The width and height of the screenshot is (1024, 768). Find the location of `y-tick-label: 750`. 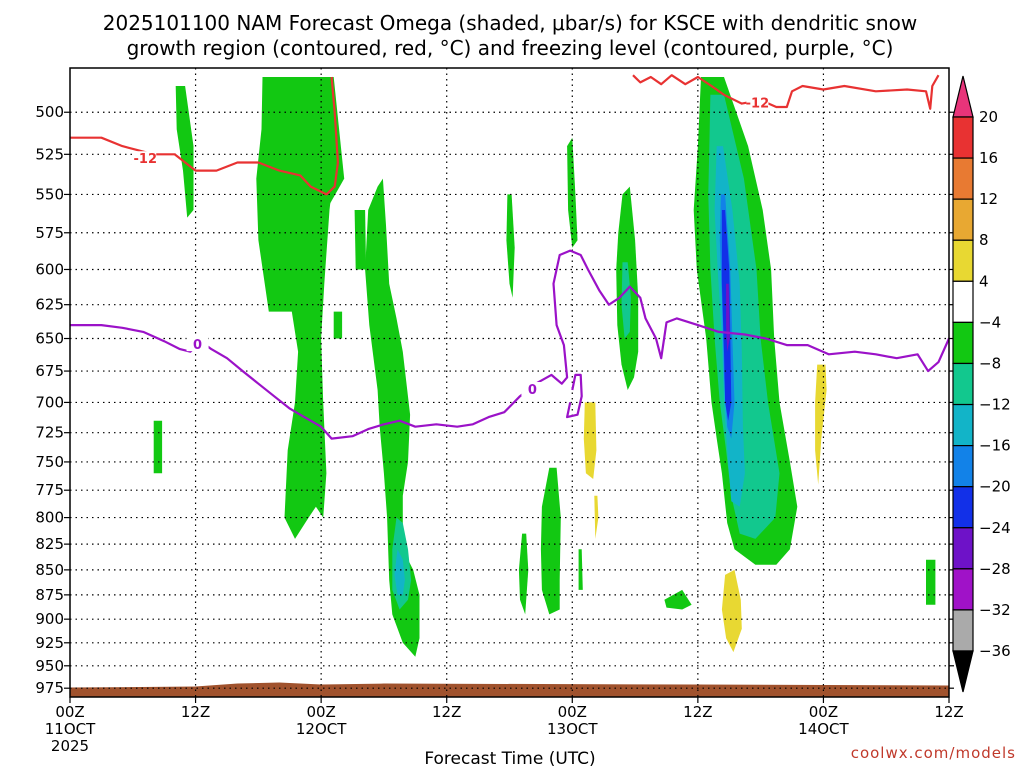

y-tick-label: 750 is located at coordinates (49, 462).